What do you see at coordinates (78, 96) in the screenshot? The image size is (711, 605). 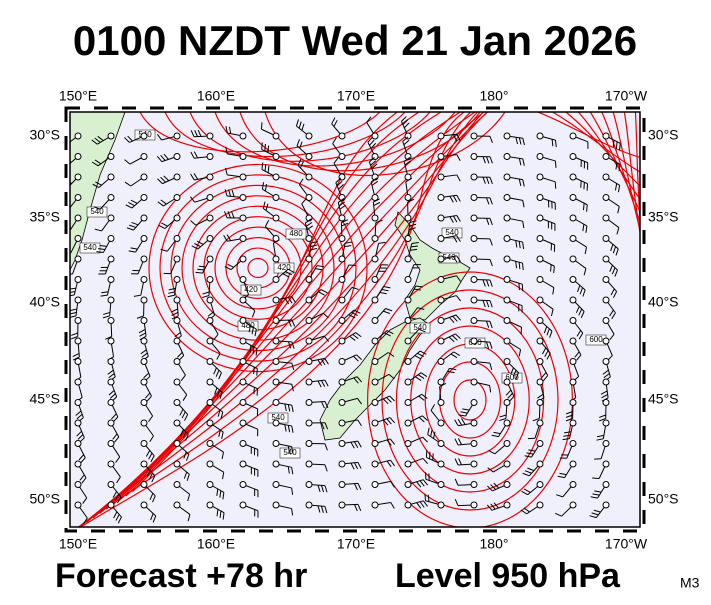 I see `longitude-label: 150°E` at bounding box center [78, 96].